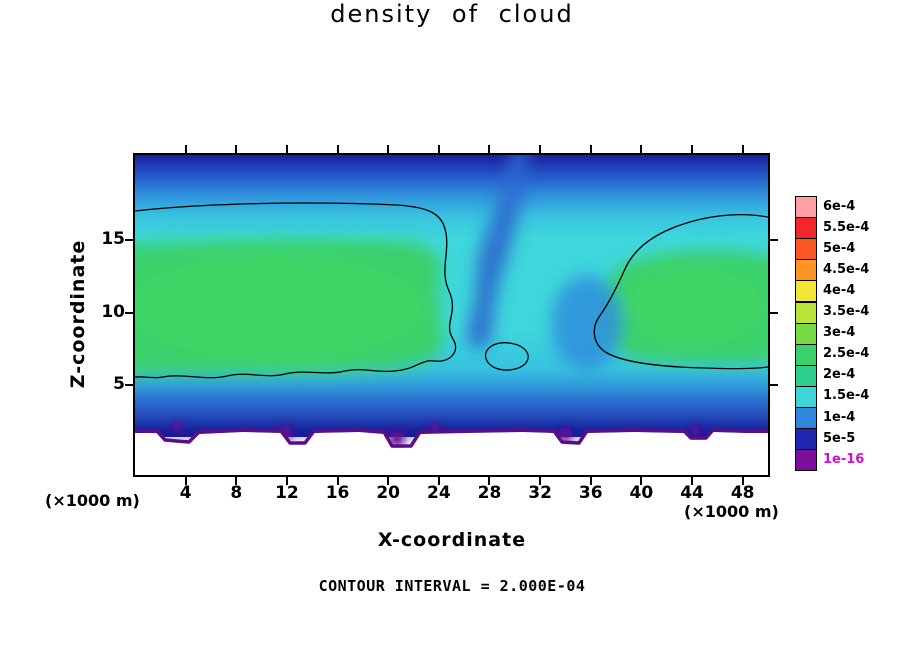 The width and height of the screenshot is (904, 654). Describe the element at coordinates (839, 248) in the screenshot. I see `colorbar-level-label: 5e-4` at that location.